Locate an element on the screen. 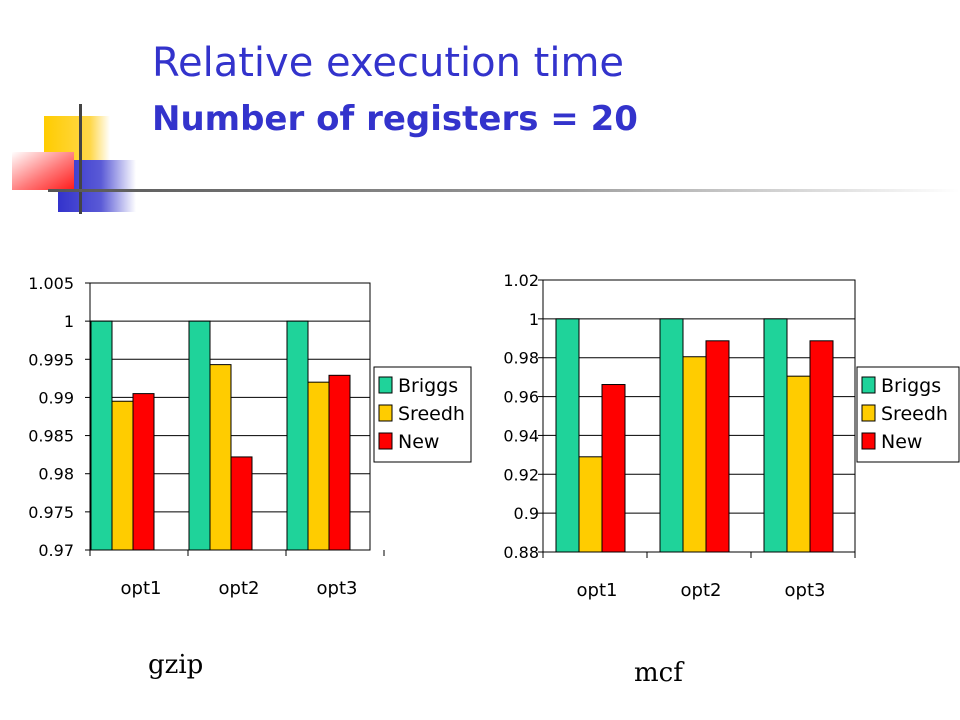 The height and width of the screenshot is (720, 960). gzip-legend-swatch-briggs is located at coordinates (385, 385).